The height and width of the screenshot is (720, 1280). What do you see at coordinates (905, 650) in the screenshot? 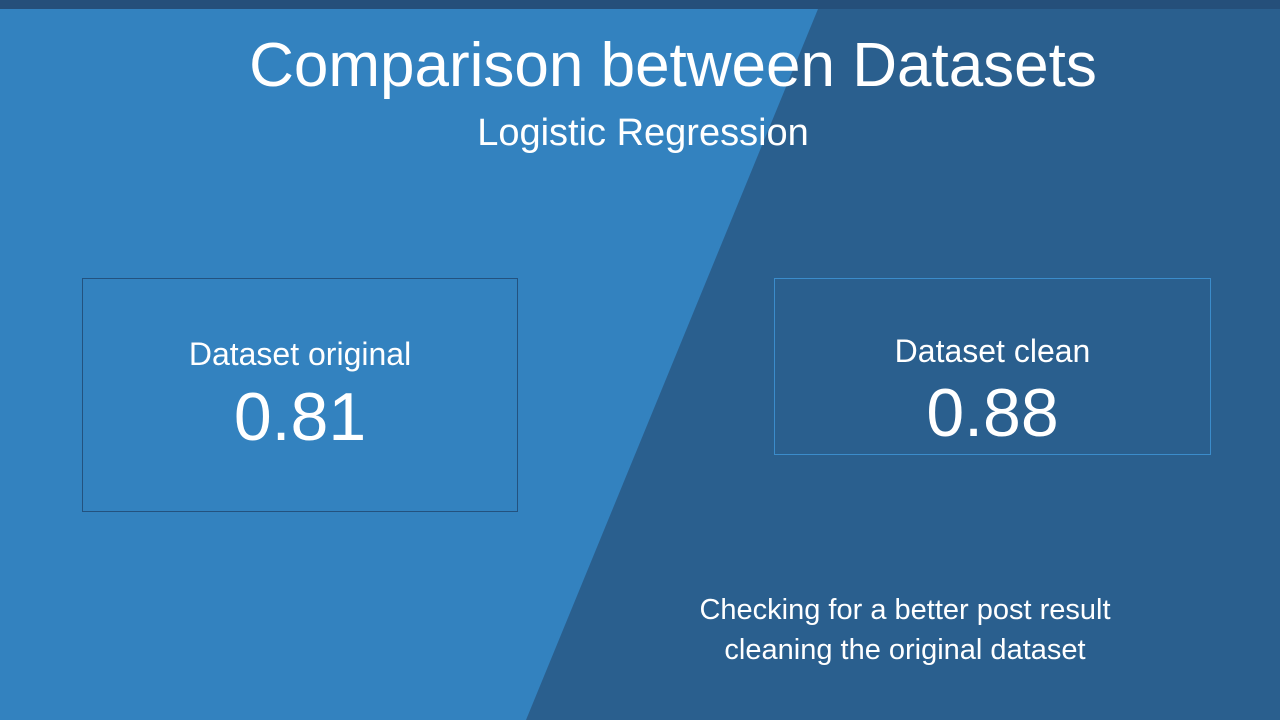
I see `conclusion-note-line-2: cleaning the original dataset` at bounding box center [905, 650].